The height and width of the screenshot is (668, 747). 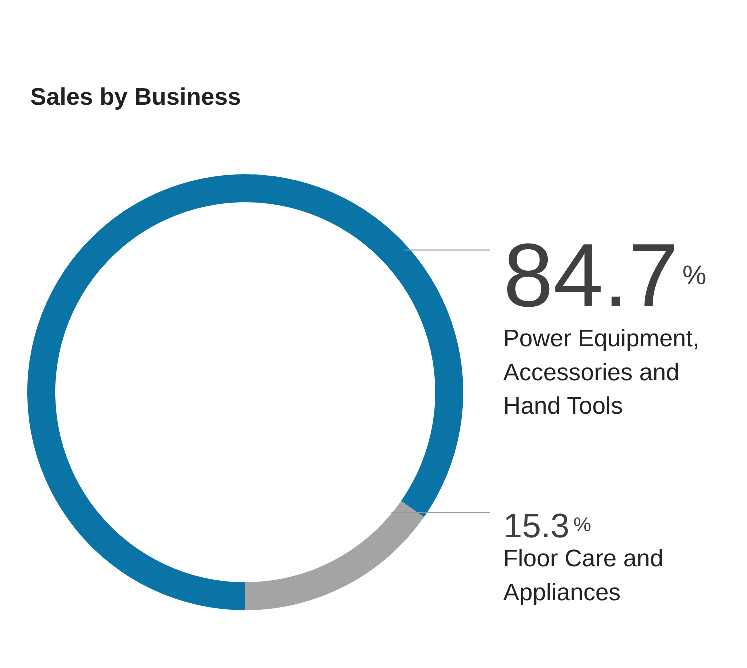 I want to click on data-label: 15.3%, so click(x=548, y=527).